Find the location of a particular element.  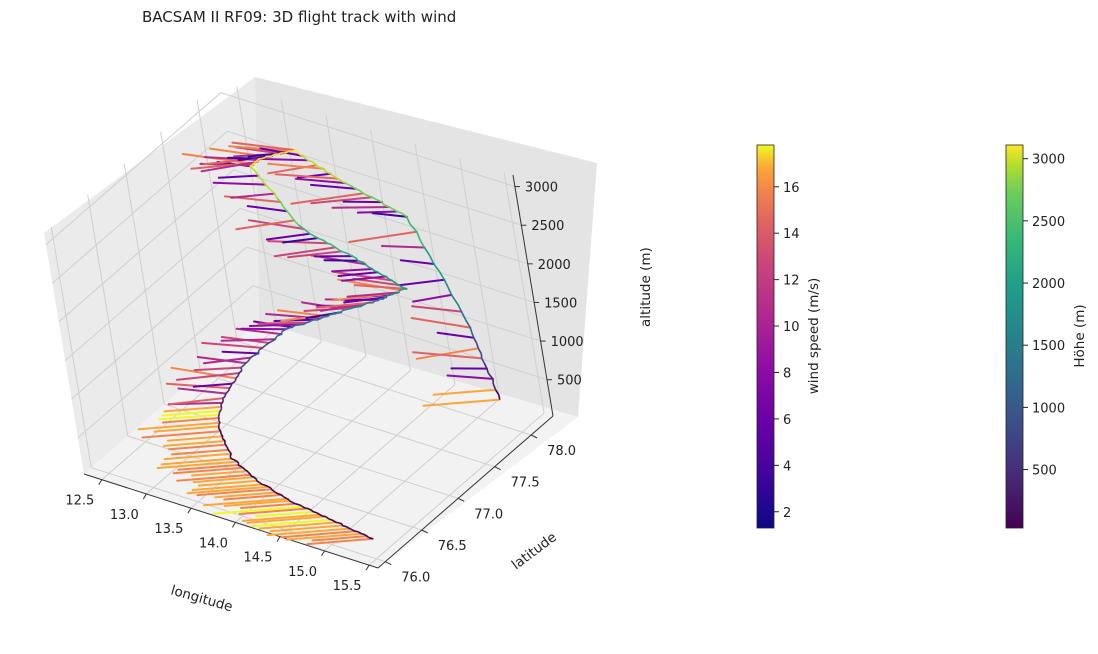

y-tick-label: 76.5 is located at coordinates (452, 546).